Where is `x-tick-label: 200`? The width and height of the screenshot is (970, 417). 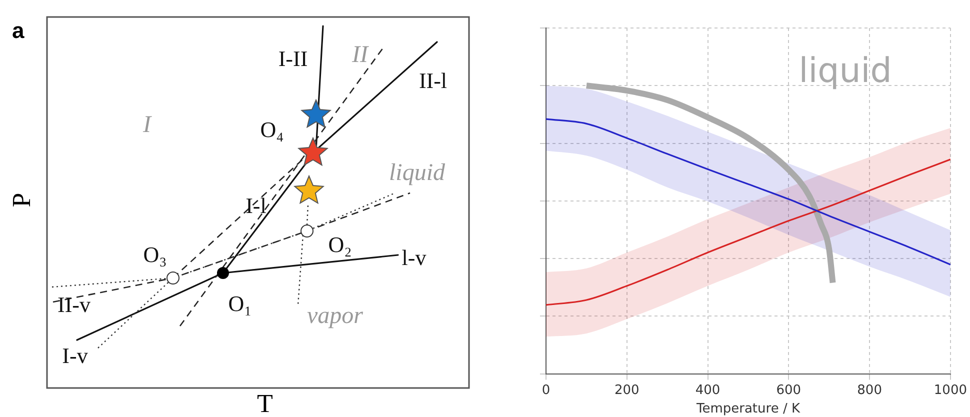
x-tick-label: 200 is located at coordinates (627, 390).